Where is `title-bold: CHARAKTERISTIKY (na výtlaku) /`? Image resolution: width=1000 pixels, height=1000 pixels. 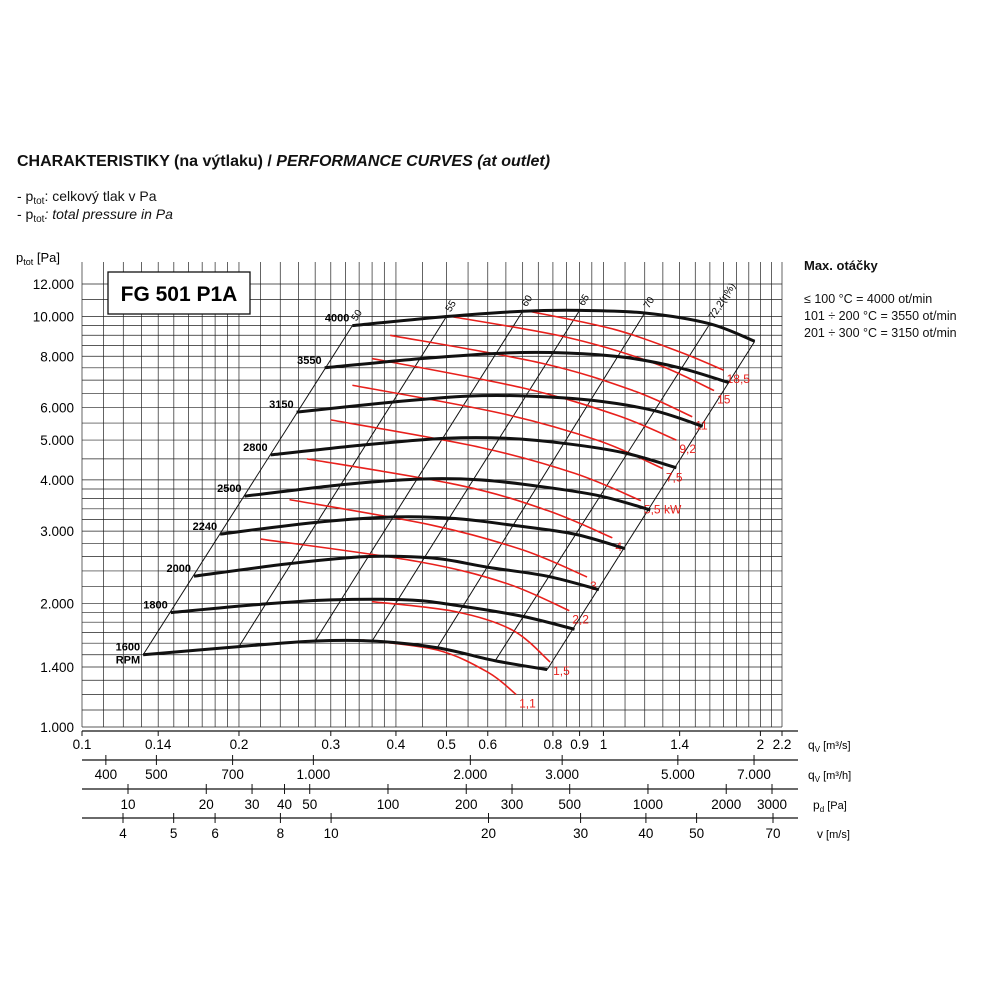
title-bold: CHARAKTERISTIKY (na výtlaku) / is located at coordinates (147, 161).